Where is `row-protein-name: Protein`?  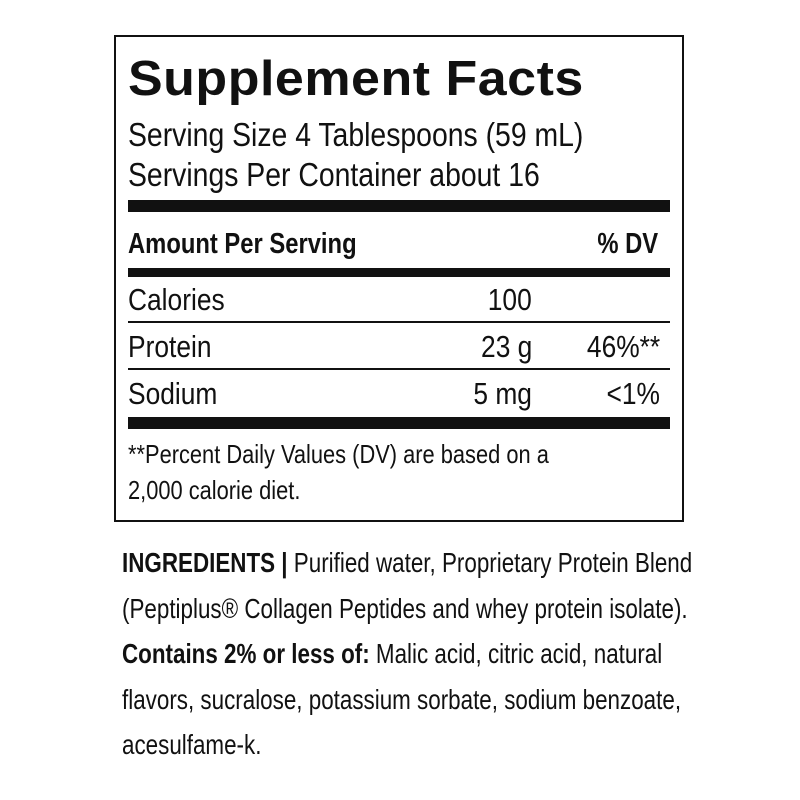 row-protein-name: Protein is located at coordinates (170, 346).